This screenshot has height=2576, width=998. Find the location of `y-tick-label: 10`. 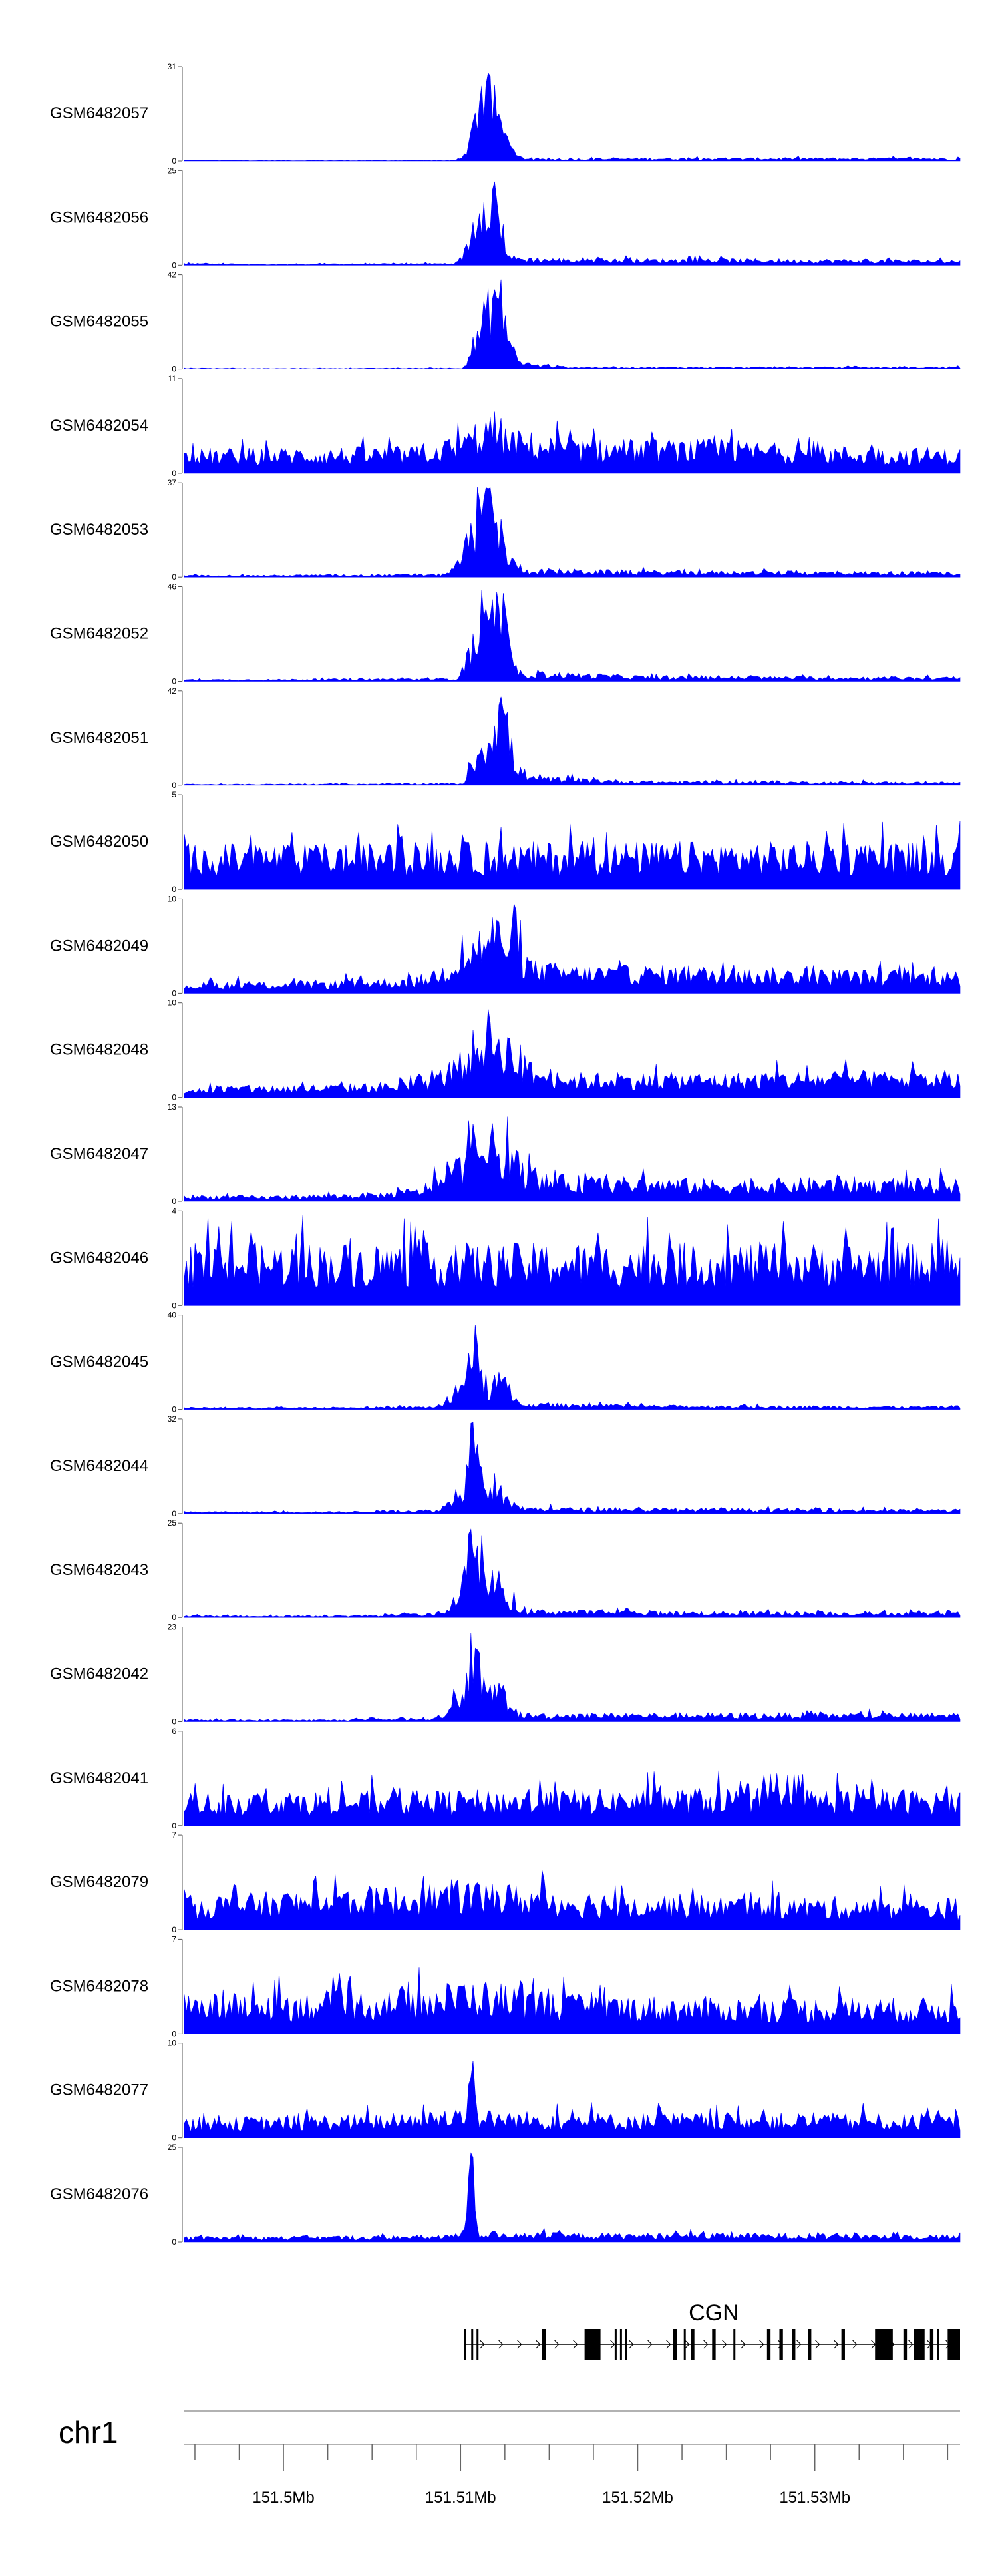

y-tick-label: 10 is located at coordinates (172, 2043).